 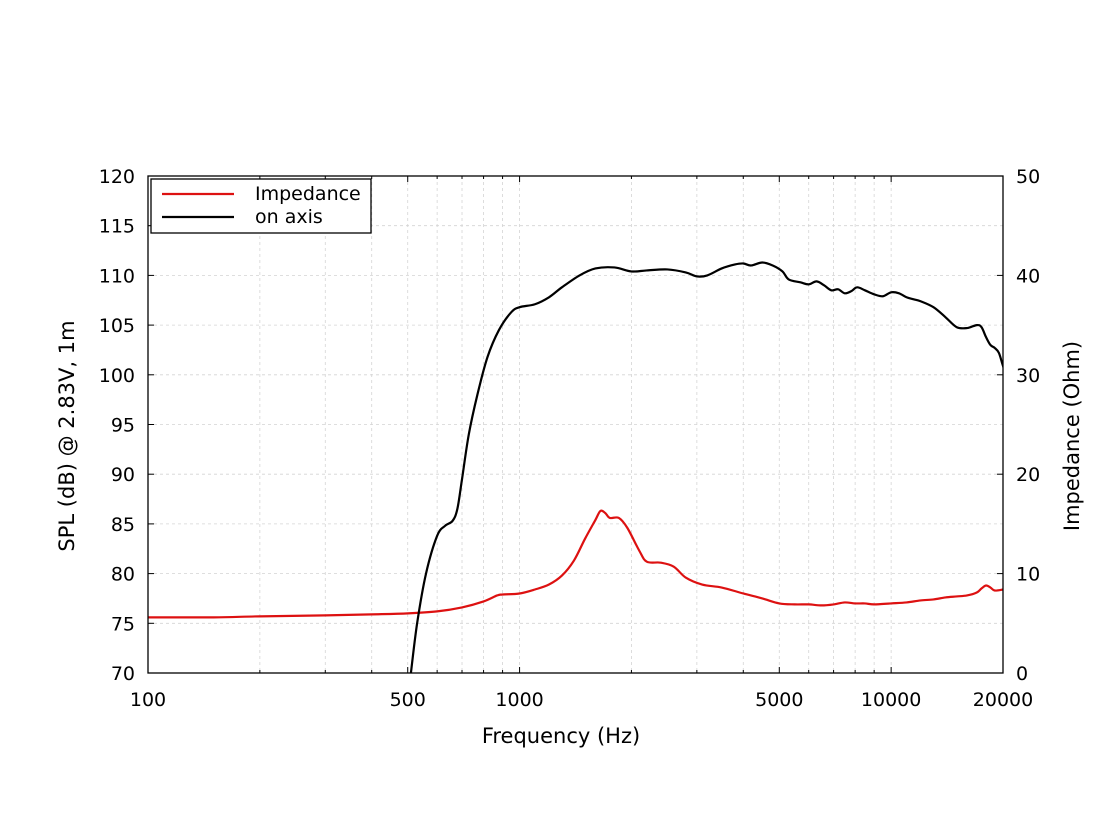 I want to click on y2-tick-label: 10, so click(x=1028, y=575).